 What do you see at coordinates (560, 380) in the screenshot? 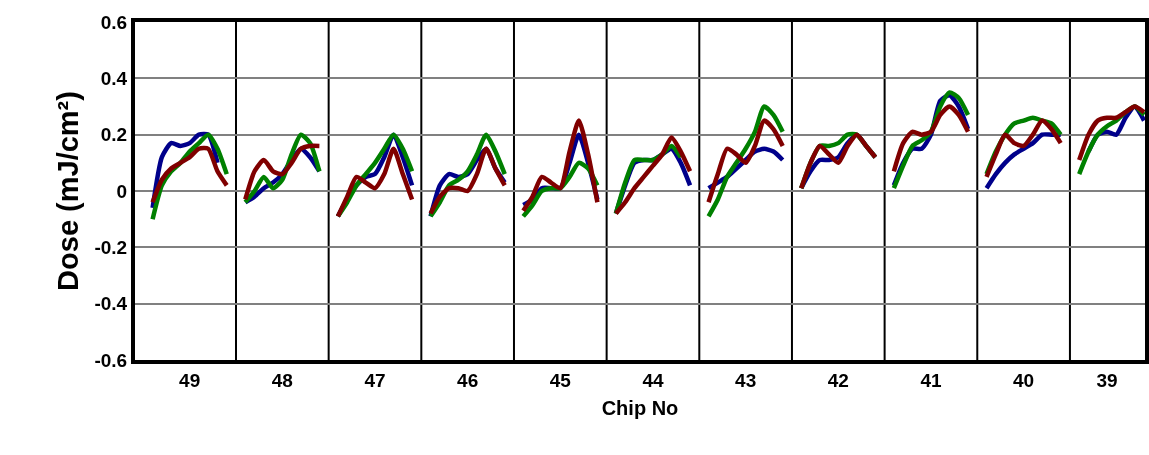
I see `x-tick-label: 45` at bounding box center [560, 380].